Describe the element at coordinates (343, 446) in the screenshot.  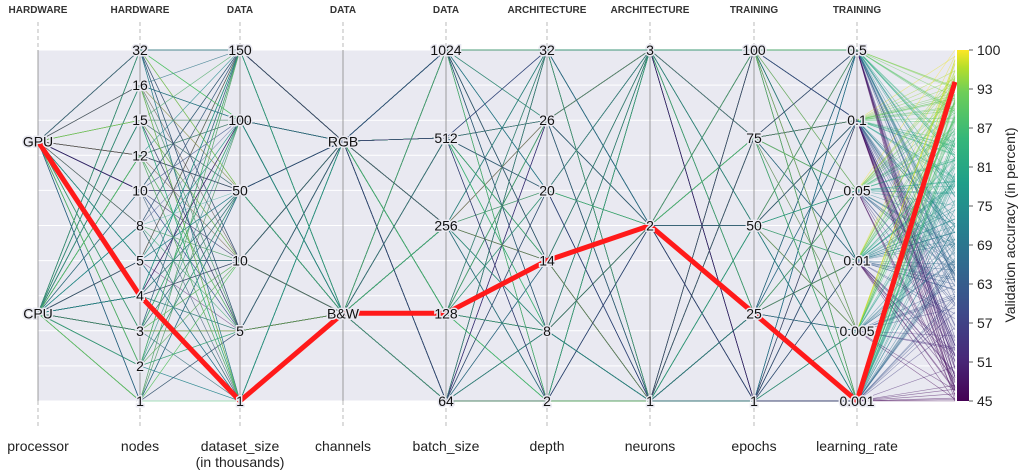
I see `axis-name: channels` at that location.